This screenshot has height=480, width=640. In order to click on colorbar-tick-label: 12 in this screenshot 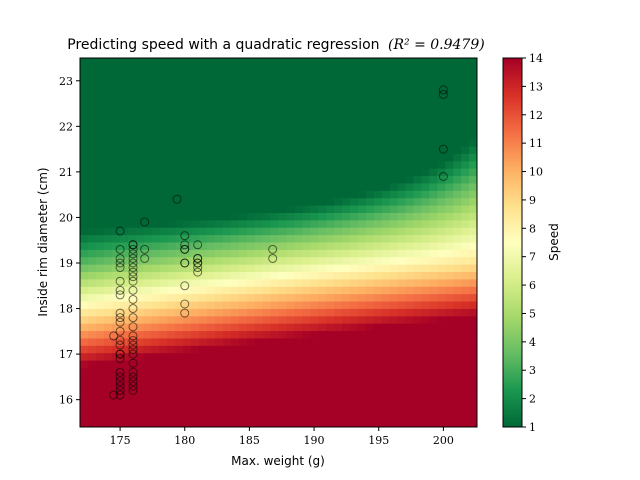, I will do `click(536, 115)`.